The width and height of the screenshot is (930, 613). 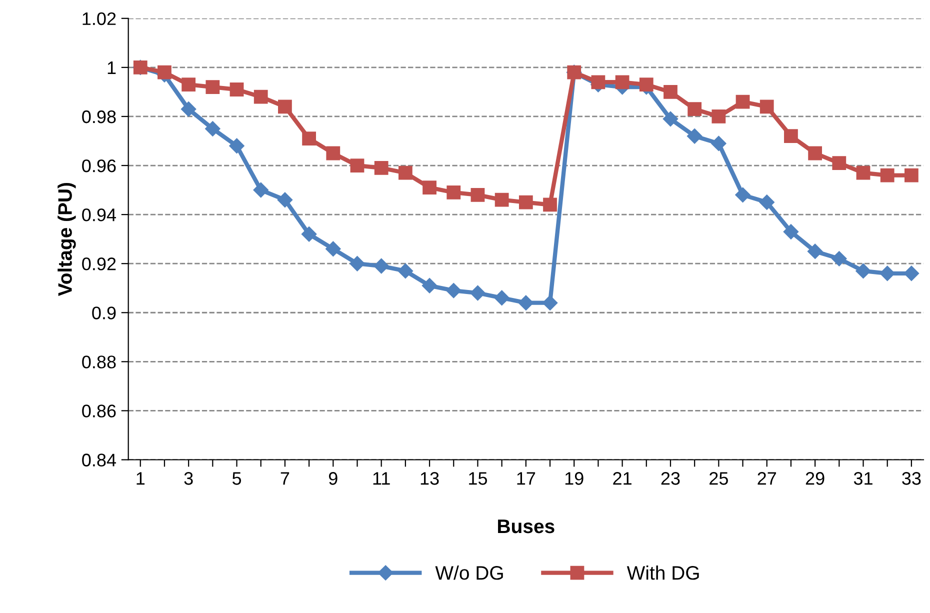 What do you see at coordinates (429, 478) in the screenshot?
I see `x-tick-label: 13` at bounding box center [429, 478].